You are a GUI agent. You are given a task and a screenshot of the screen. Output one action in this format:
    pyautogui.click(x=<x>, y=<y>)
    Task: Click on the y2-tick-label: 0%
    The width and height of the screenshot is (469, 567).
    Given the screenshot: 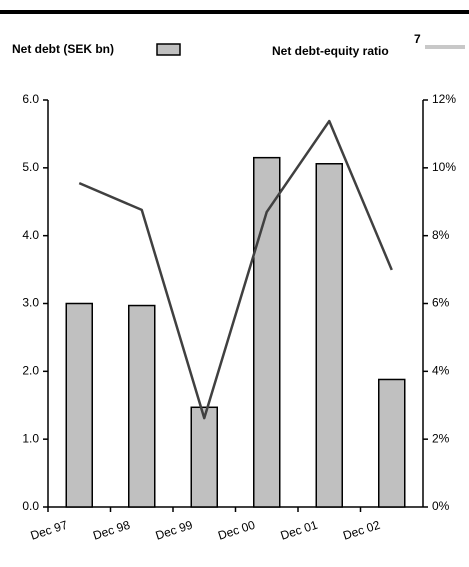 What is the action you would take?
    pyautogui.click(x=441, y=506)
    